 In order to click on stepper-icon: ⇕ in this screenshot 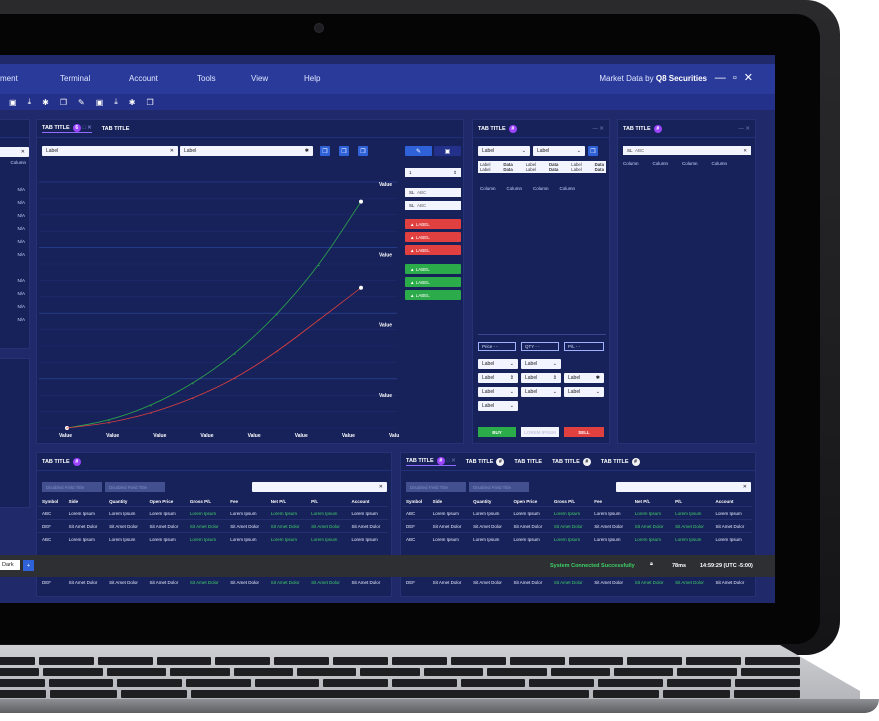, I will do `click(455, 172)`.